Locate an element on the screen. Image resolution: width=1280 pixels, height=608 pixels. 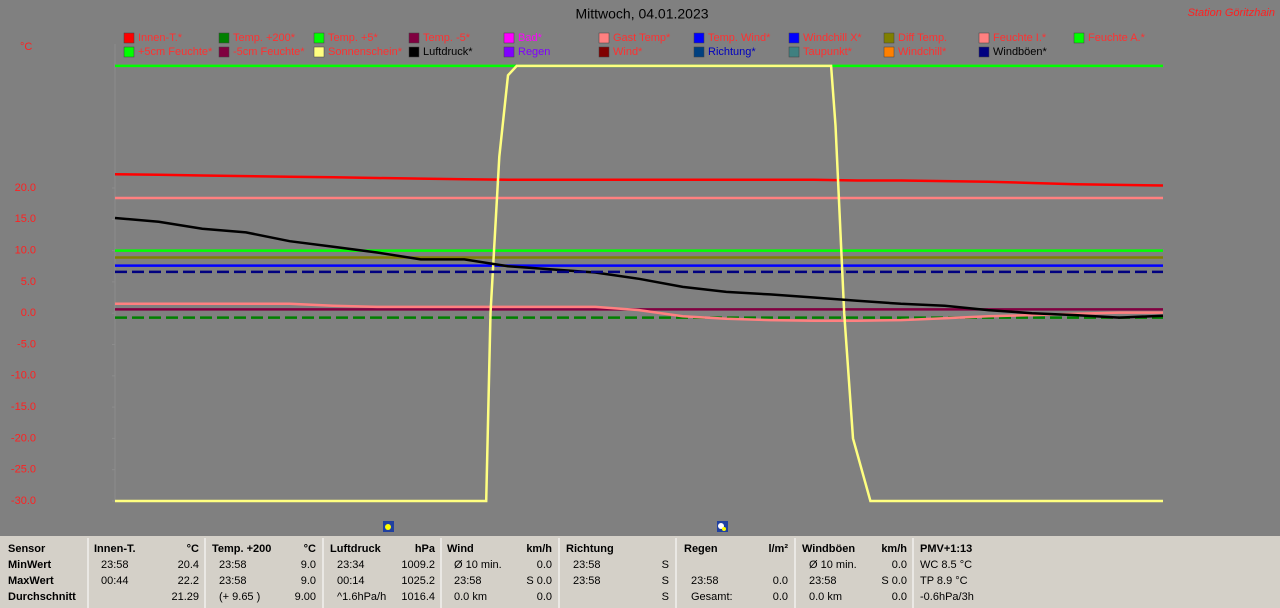
y-tick-label: -30.0 is located at coordinates (23, 501).